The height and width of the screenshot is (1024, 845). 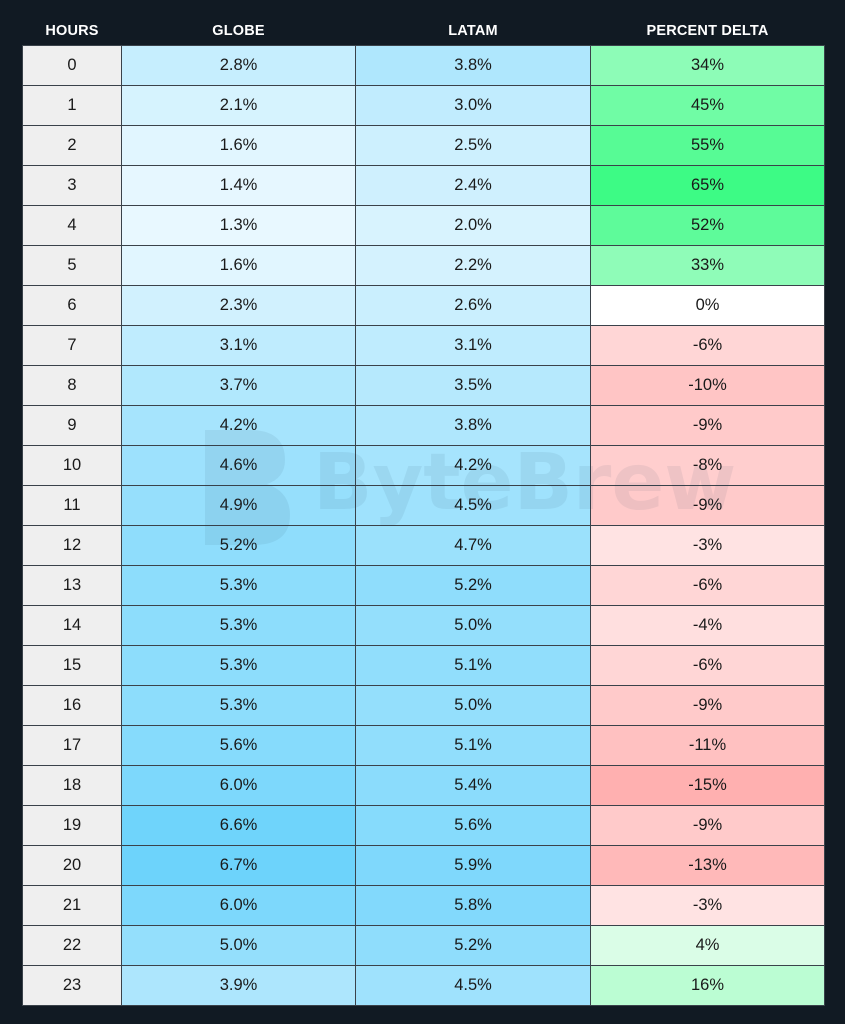 What do you see at coordinates (238, 825) in the screenshot?
I see `globe-cell: 6.6%` at bounding box center [238, 825].